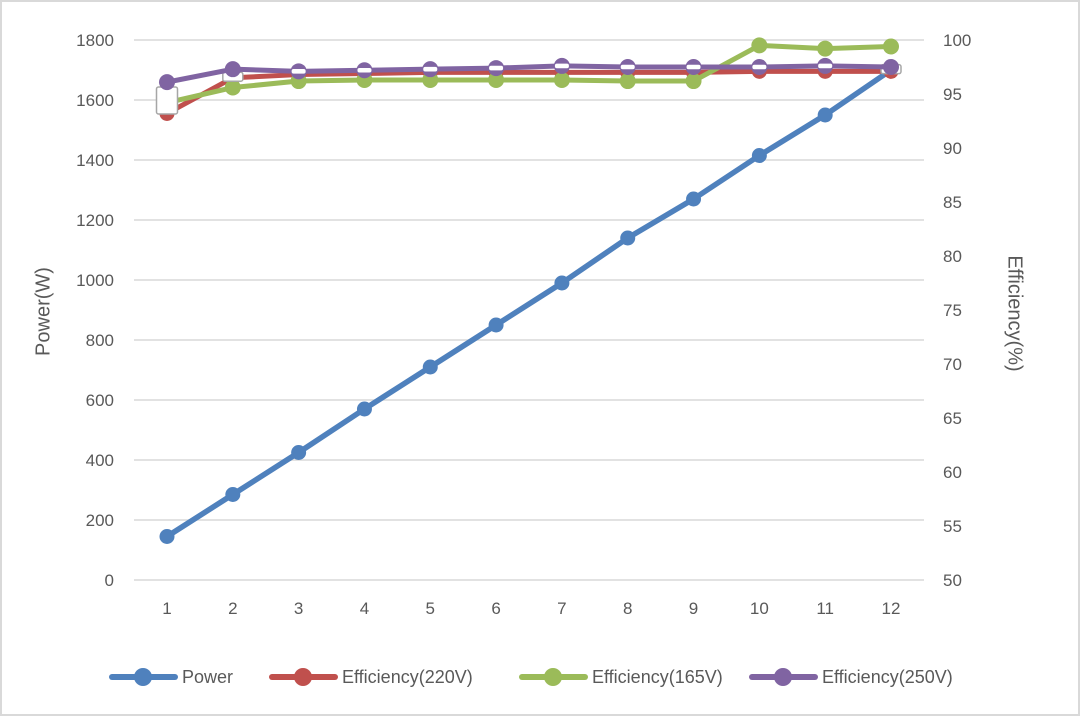 The height and width of the screenshot is (716, 1080). What do you see at coordinates (495, 608) in the screenshot?
I see `x-axis-tick-label: 6` at bounding box center [495, 608].